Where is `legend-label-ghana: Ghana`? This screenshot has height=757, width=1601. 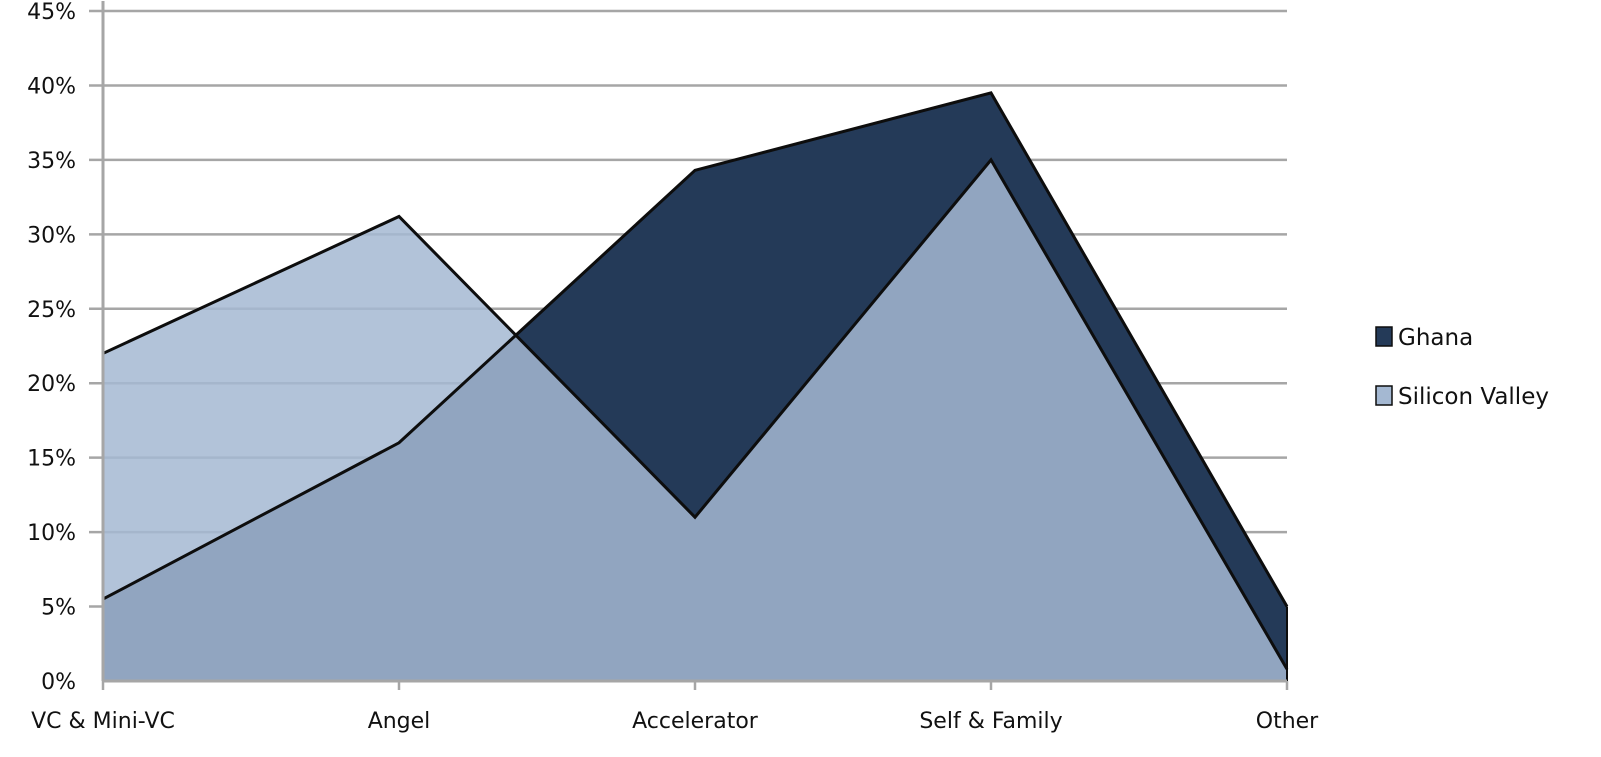 legend-label-ghana: Ghana is located at coordinates (1435, 338).